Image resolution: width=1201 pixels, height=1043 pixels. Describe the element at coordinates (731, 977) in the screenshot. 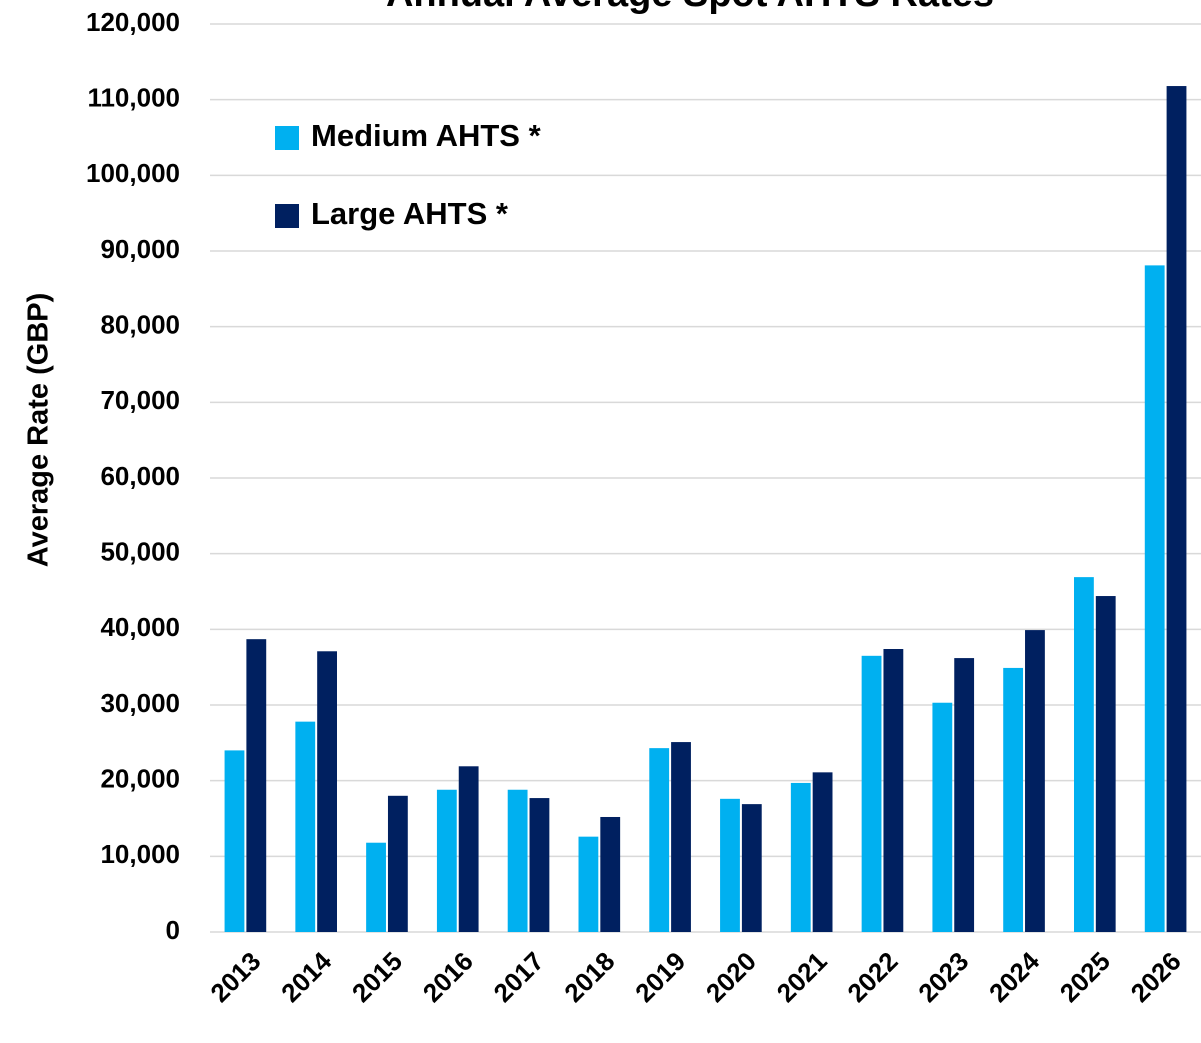

I see `x-tick-label: 2020` at that location.